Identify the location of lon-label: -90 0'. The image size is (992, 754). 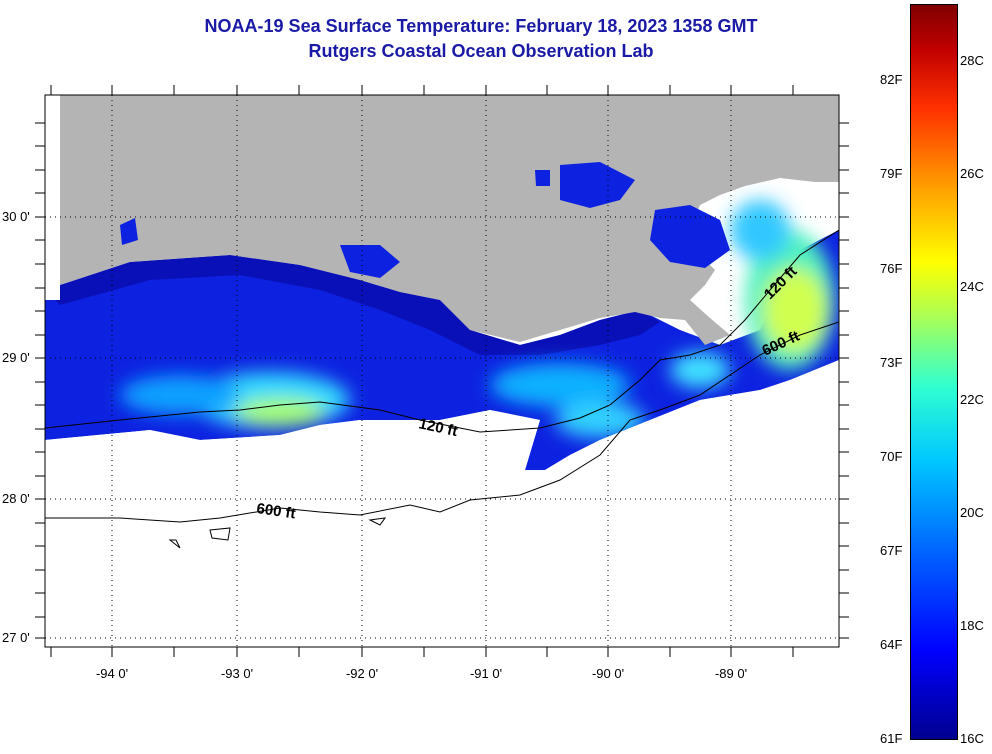
(608, 673).